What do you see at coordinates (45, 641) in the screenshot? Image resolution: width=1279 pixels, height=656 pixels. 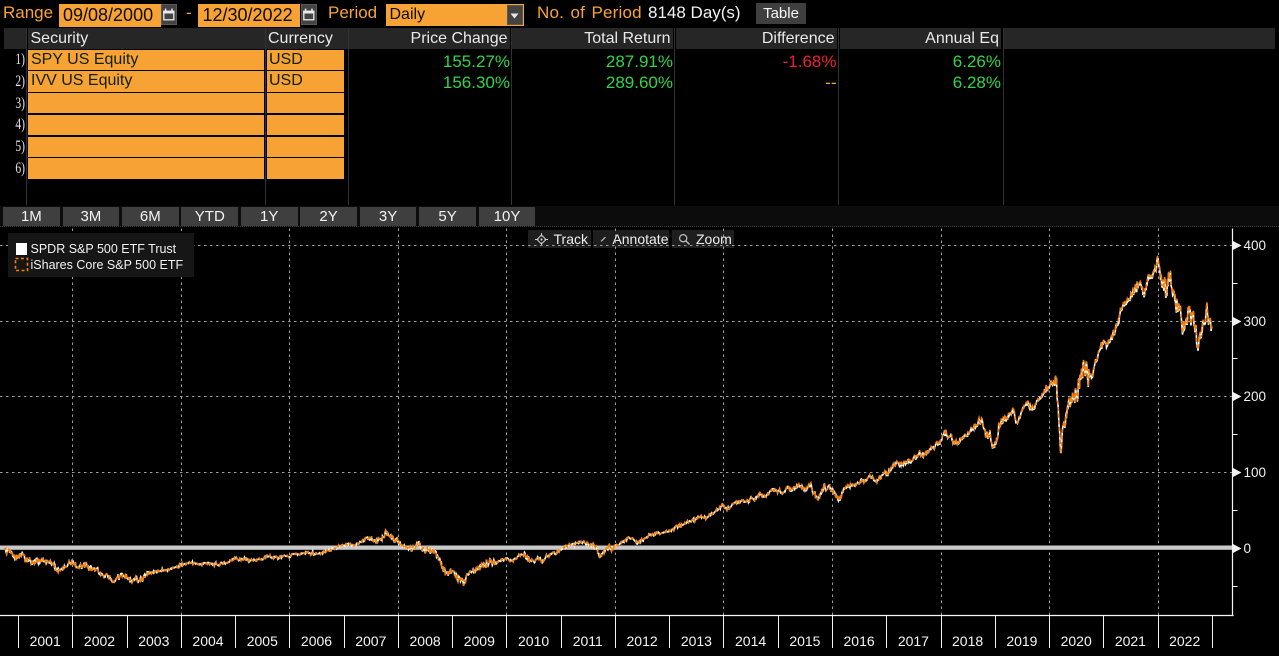 I see `svg-text: 2001` at bounding box center [45, 641].